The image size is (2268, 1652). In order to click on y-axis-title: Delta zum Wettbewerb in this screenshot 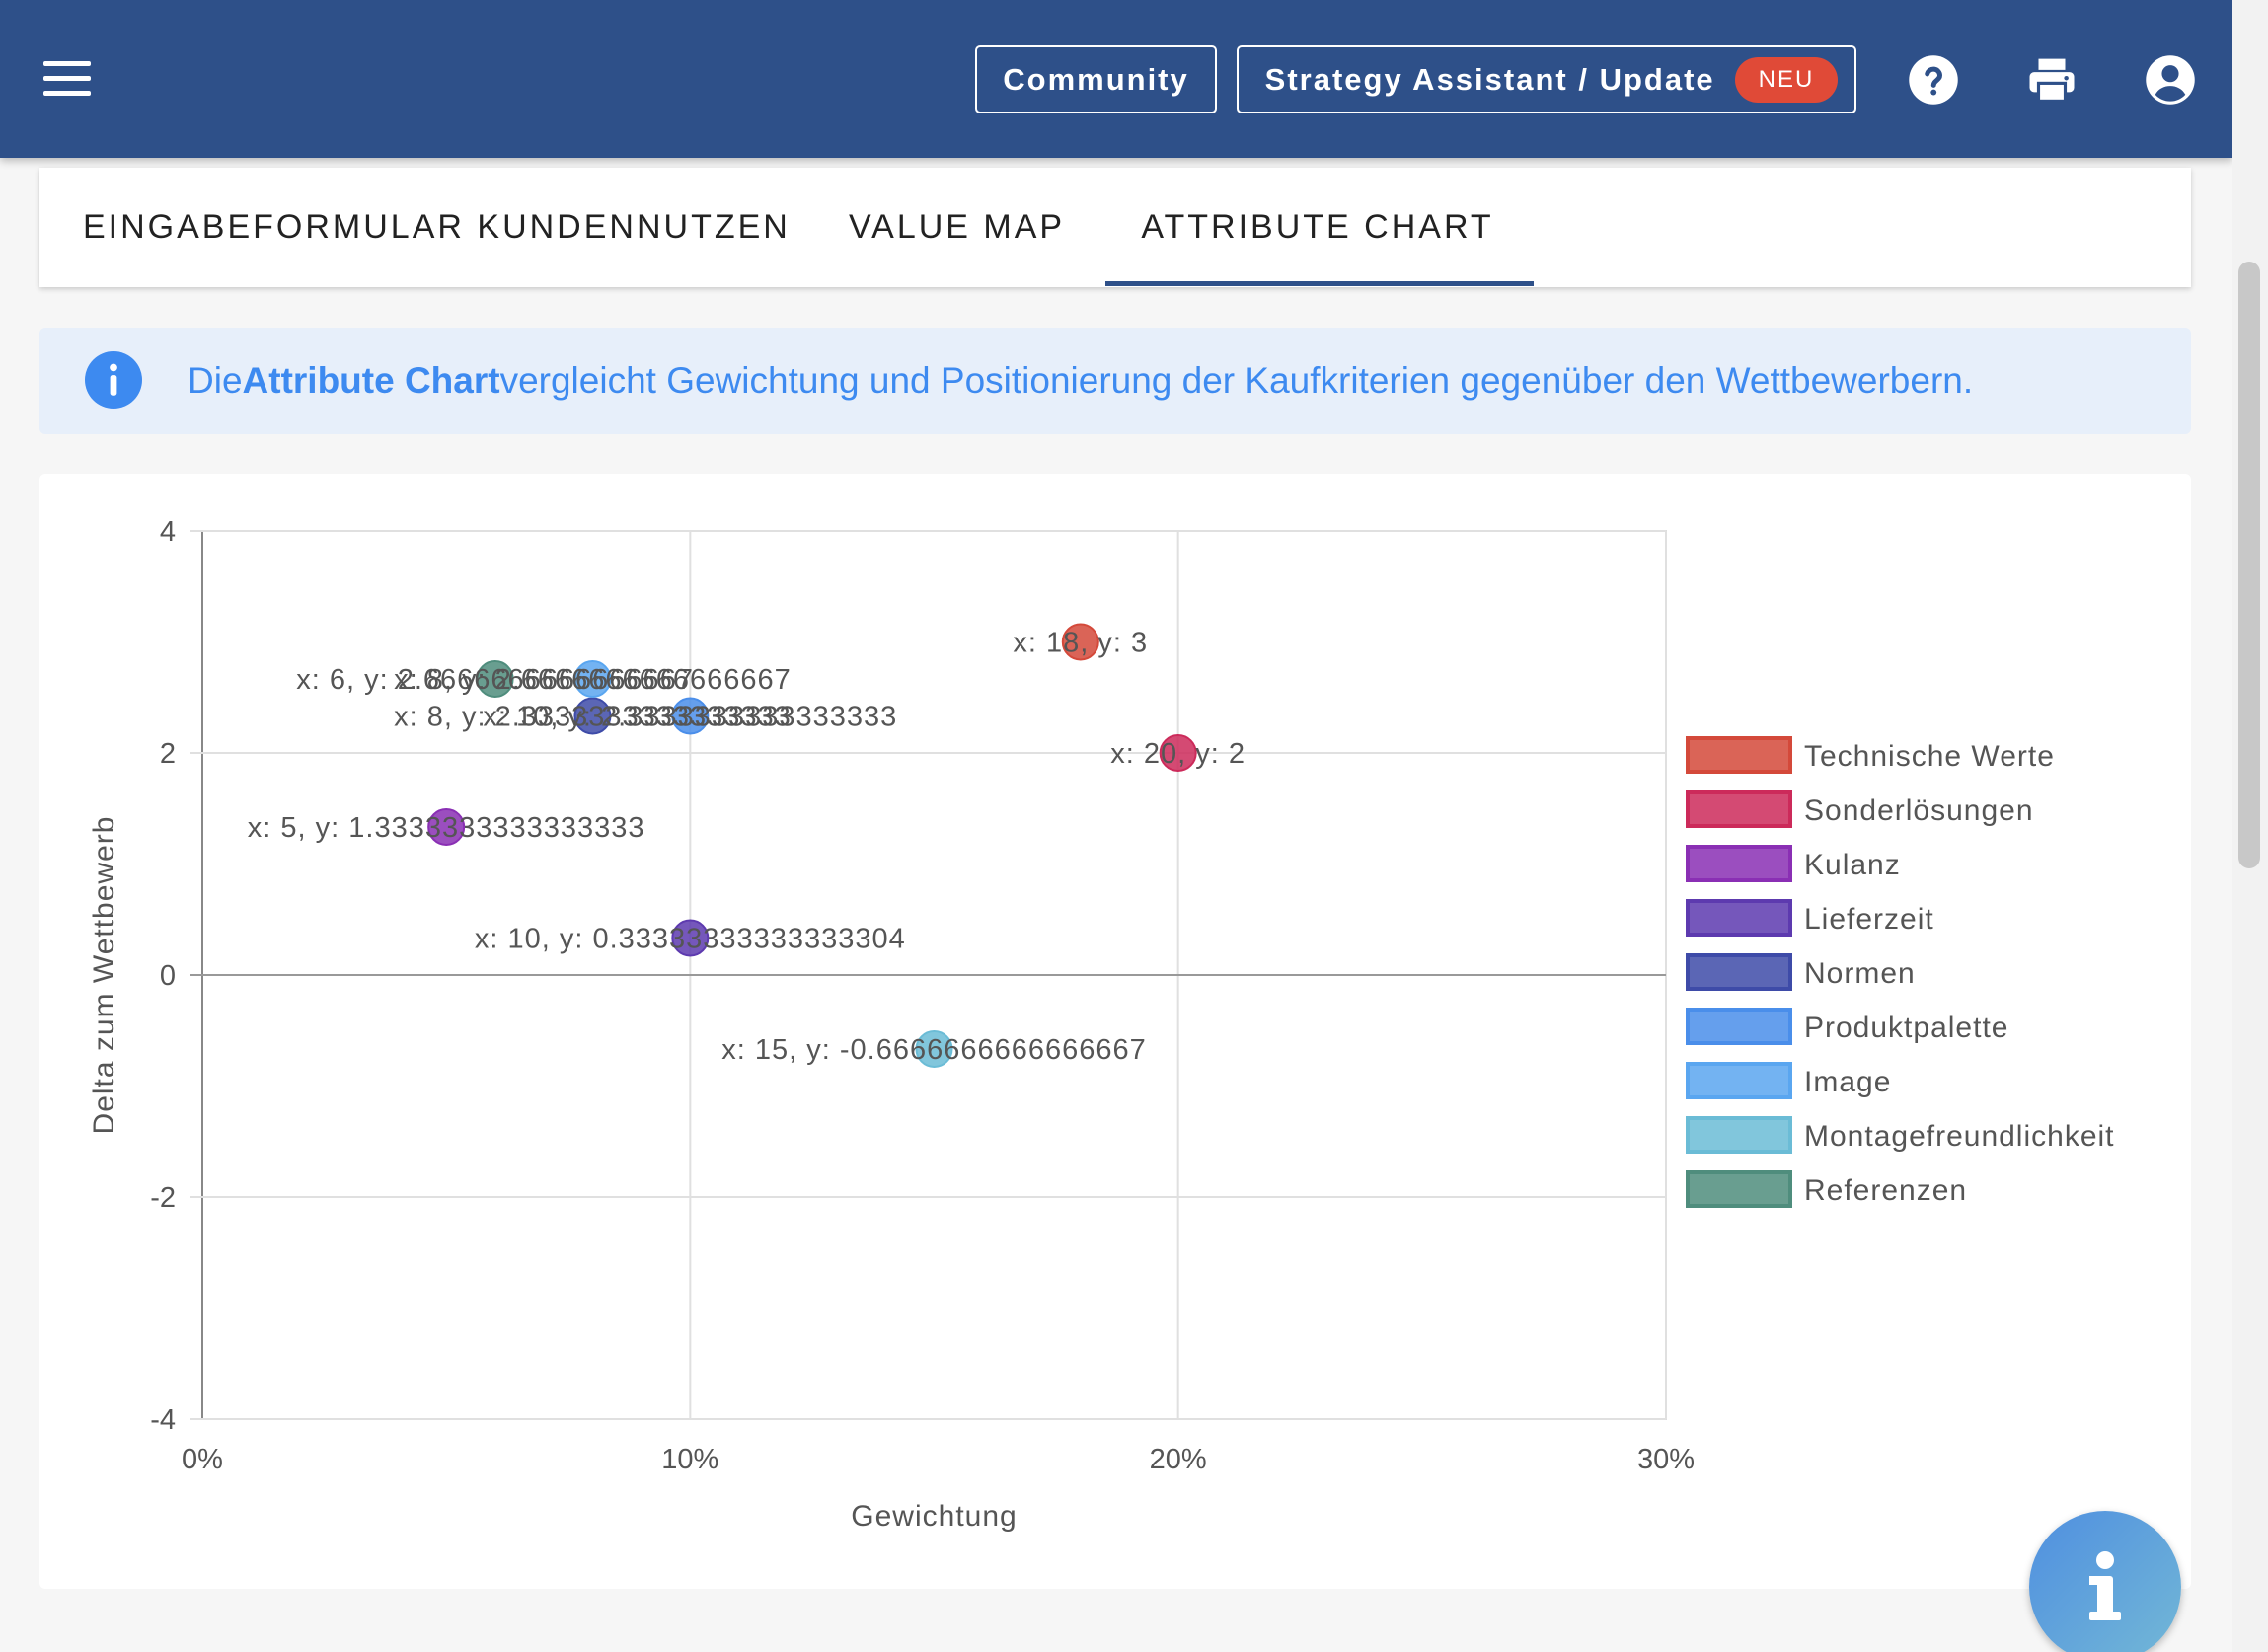, I will do `click(104, 975)`.